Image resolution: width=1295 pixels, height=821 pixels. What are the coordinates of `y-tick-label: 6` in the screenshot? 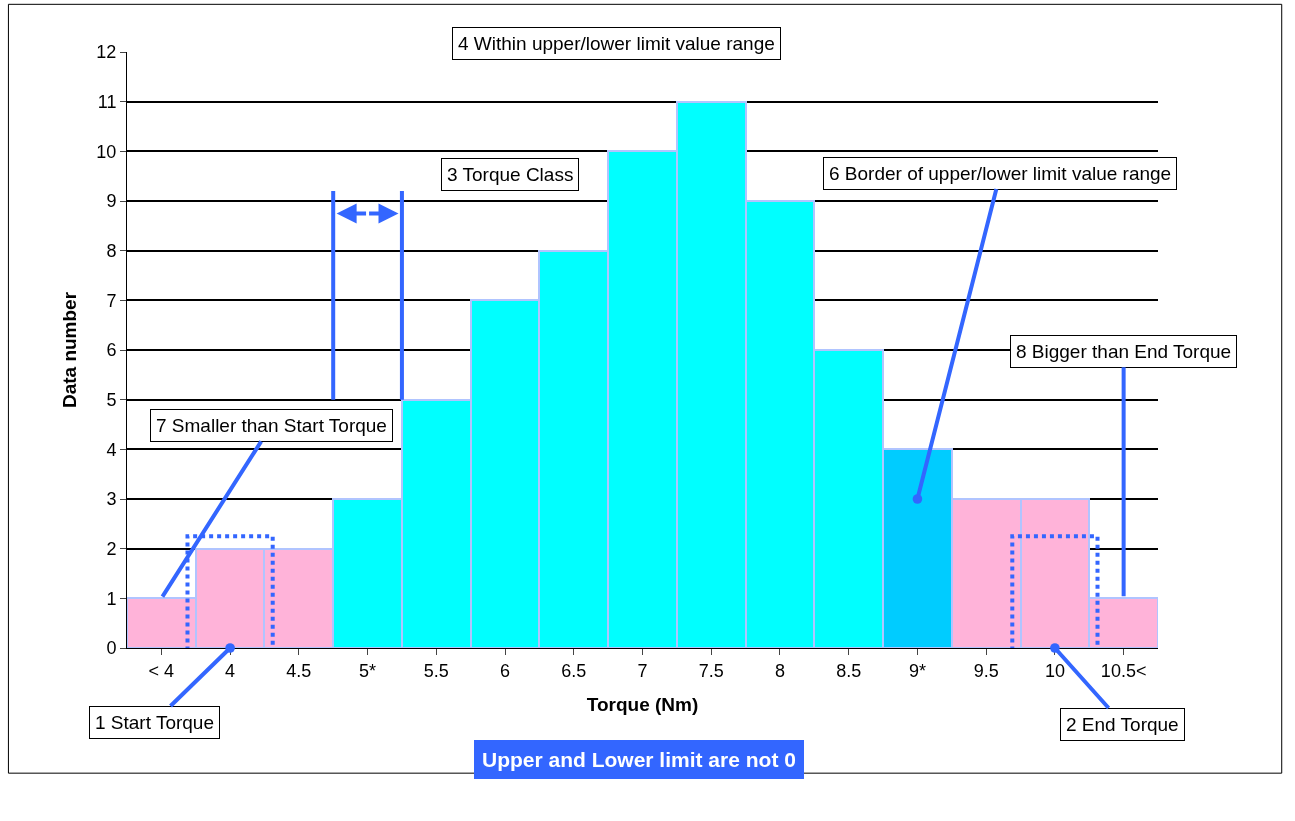 It's located at (111, 350).